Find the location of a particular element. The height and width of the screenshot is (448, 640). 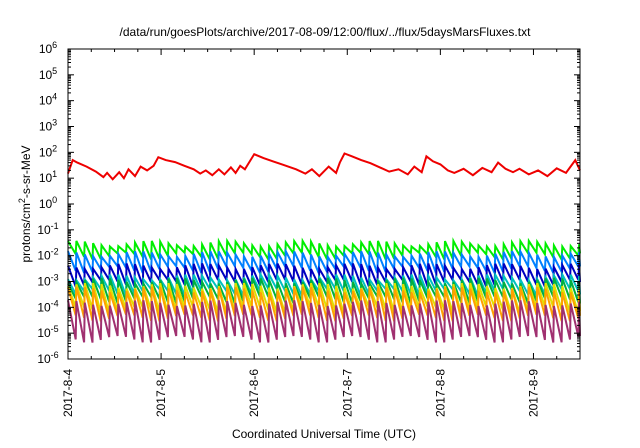

y-tick-exponent: 4 is located at coordinates (54, 97).